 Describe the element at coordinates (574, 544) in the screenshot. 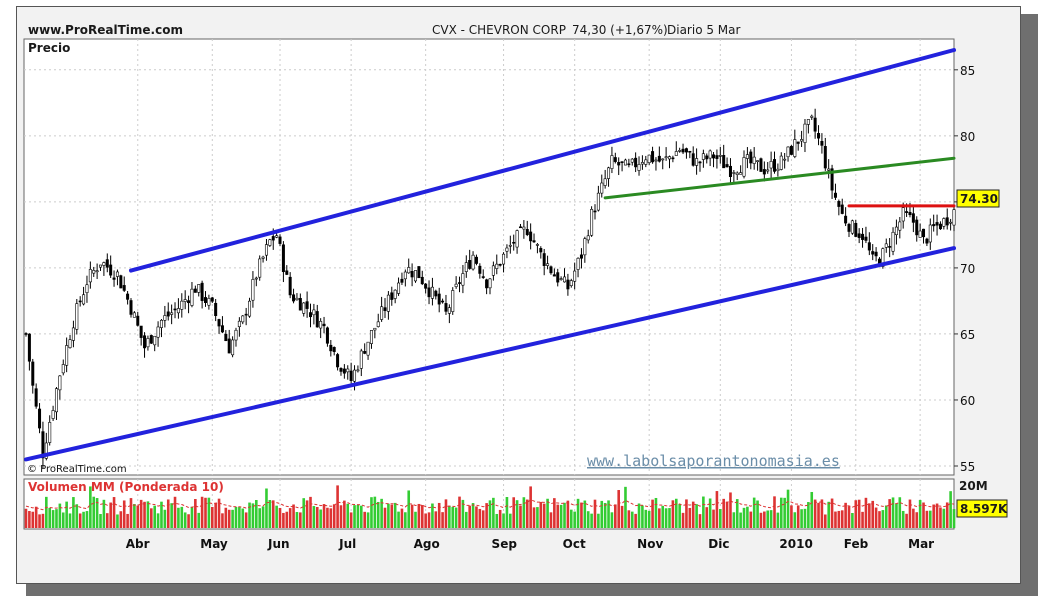

I see `x-tick-label: Oct` at that location.